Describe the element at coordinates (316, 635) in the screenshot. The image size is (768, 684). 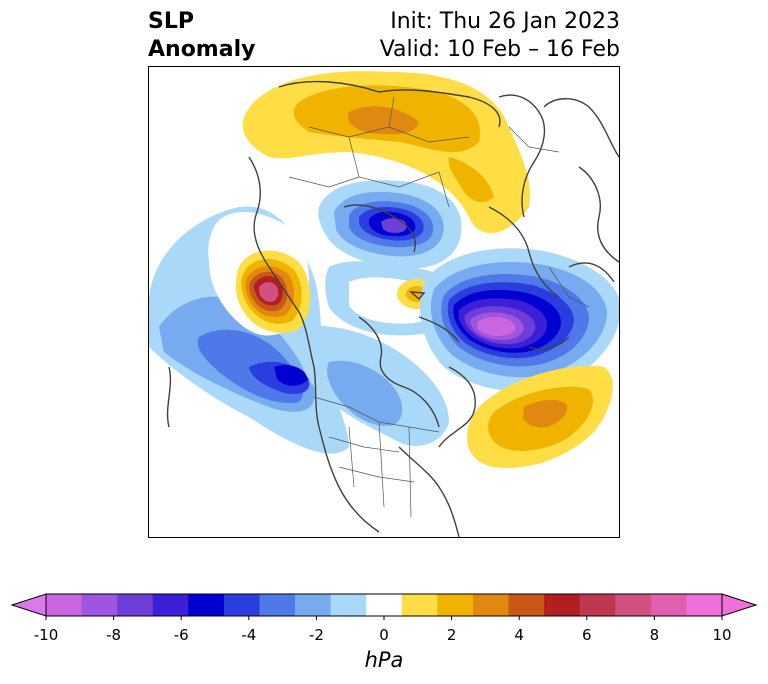
I see `colorbar-tick-label: -2` at that location.